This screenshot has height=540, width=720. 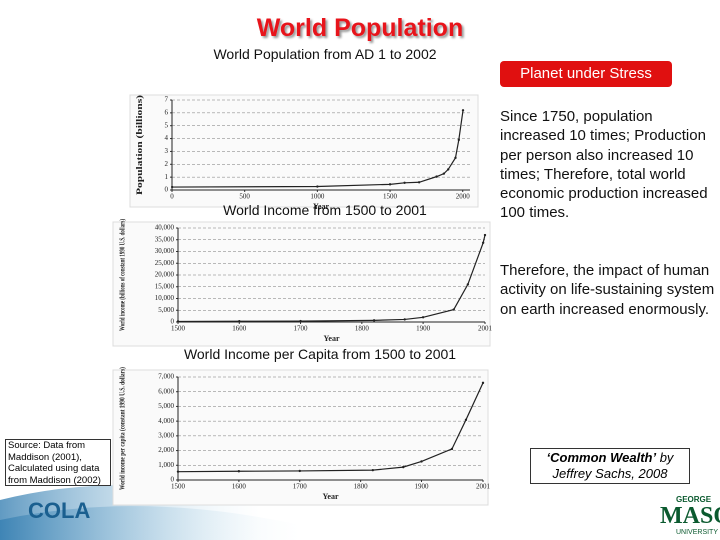 What do you see at coordinates (697, 532) in the screenshot?
I see `logo-right-bottom: UNIVERSITY` at bounding box center [697, 532].